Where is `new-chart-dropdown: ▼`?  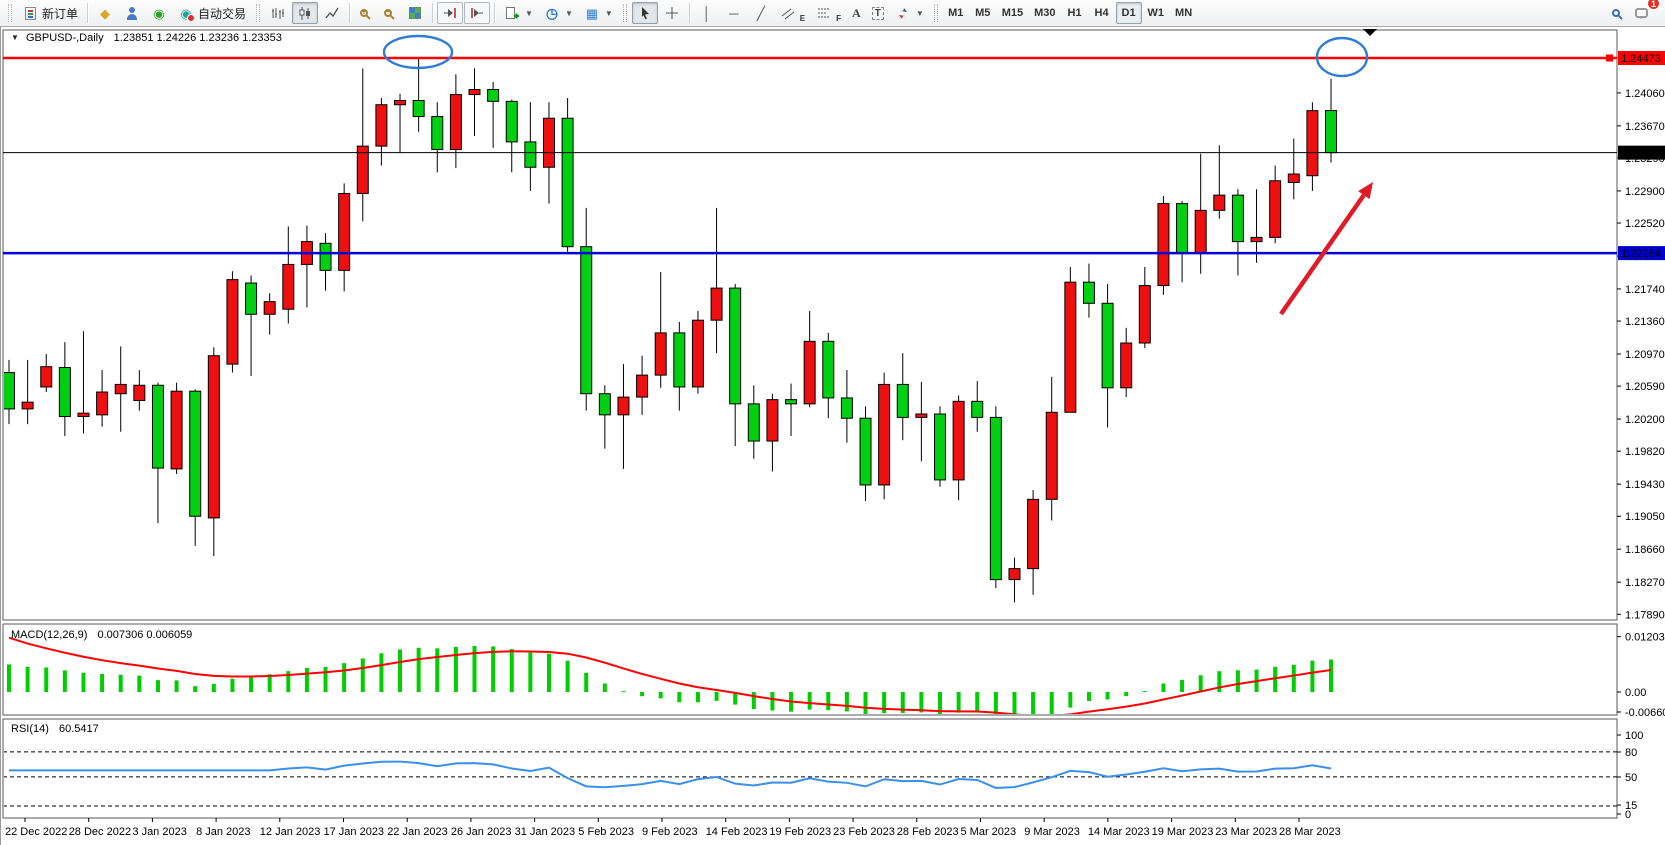 new-chart-dropdown: ▼ is located at coordinates (518, 13).